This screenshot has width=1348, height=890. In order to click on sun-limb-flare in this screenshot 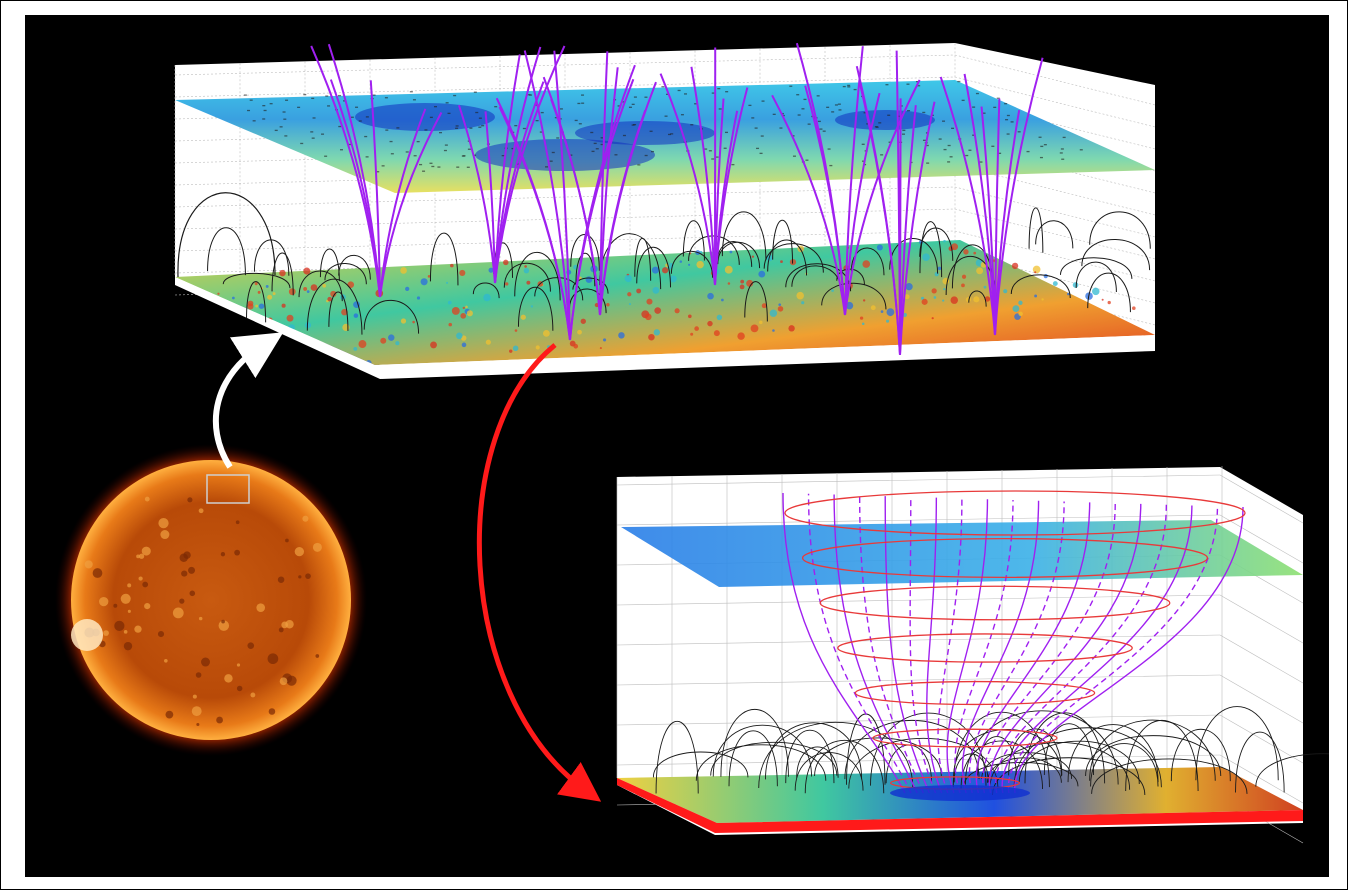, I will do `click(87, 635)`.